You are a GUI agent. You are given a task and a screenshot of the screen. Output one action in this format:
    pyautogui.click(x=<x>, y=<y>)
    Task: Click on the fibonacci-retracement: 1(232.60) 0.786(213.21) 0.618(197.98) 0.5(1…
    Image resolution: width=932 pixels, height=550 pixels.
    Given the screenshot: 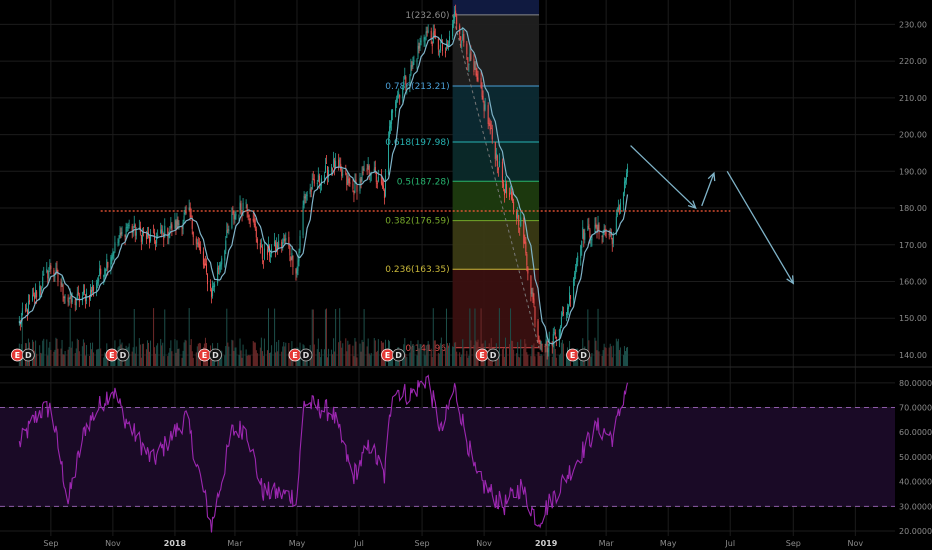 What is the action you would take?
    pyautogui.click(x=462, y=177)
    